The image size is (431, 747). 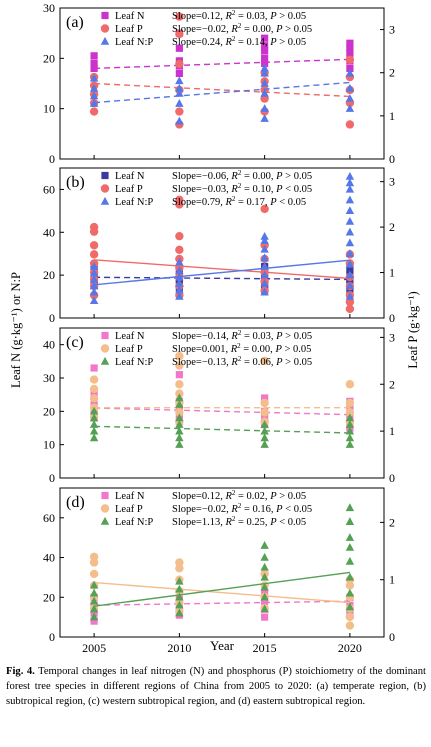 I want to click on caption-label: Fig. 4., so click(x=20, y=671).